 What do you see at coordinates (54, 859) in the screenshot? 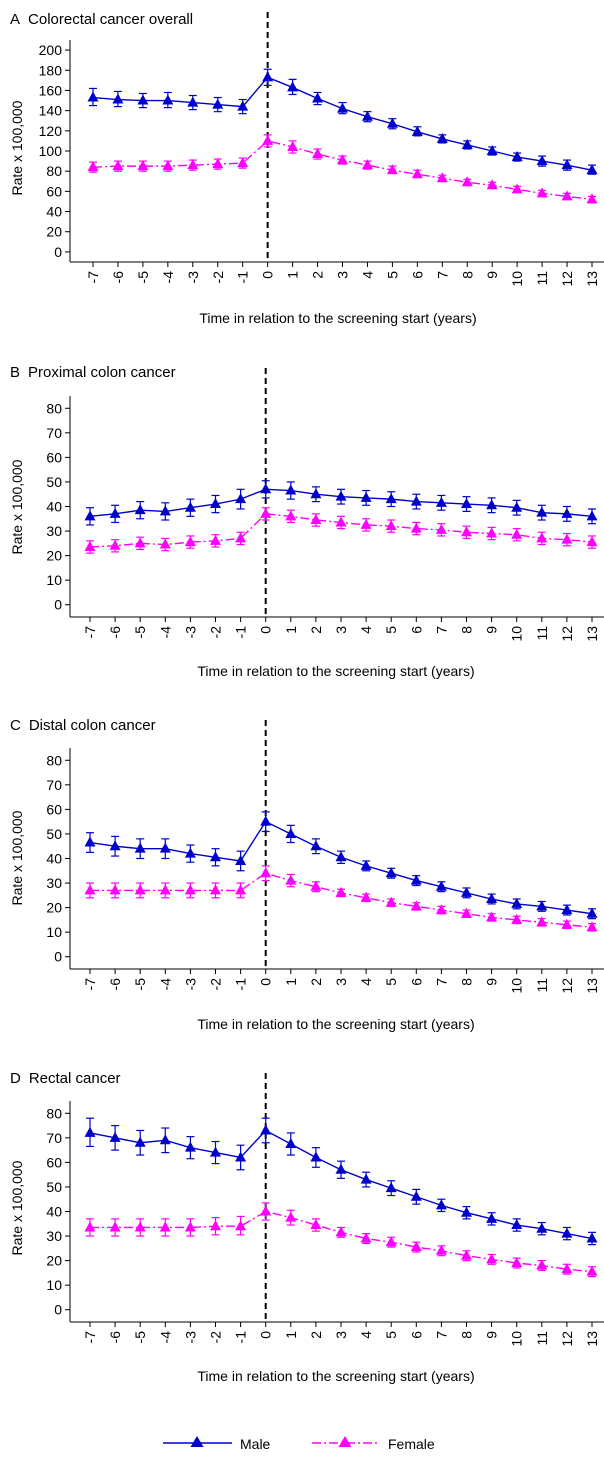
I see `panel-c-ytick-label: 40` at bounding box center [54, 859].